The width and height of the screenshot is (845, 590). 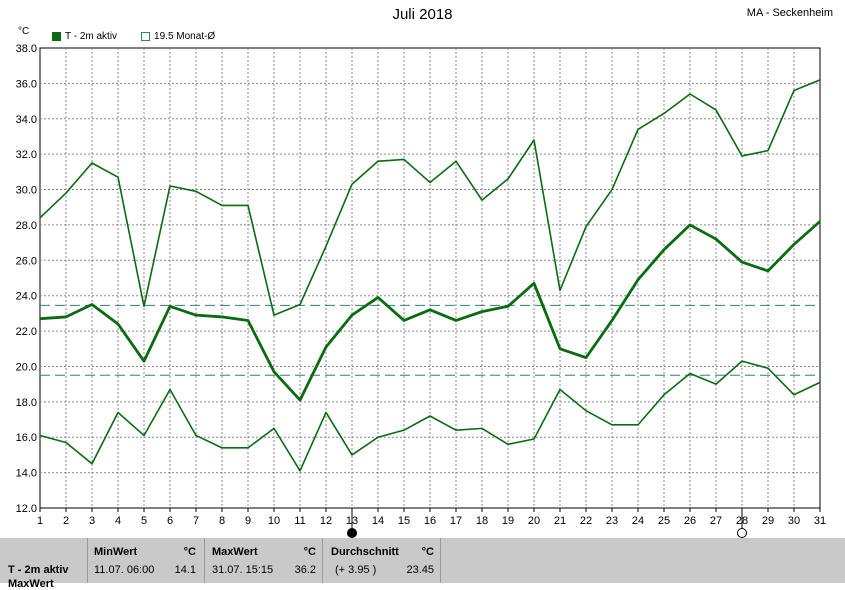 What do you see at coordinates (248, 521) in the screenshot?
I see `x-tick-label: 9` at bounding box center [248, 521].